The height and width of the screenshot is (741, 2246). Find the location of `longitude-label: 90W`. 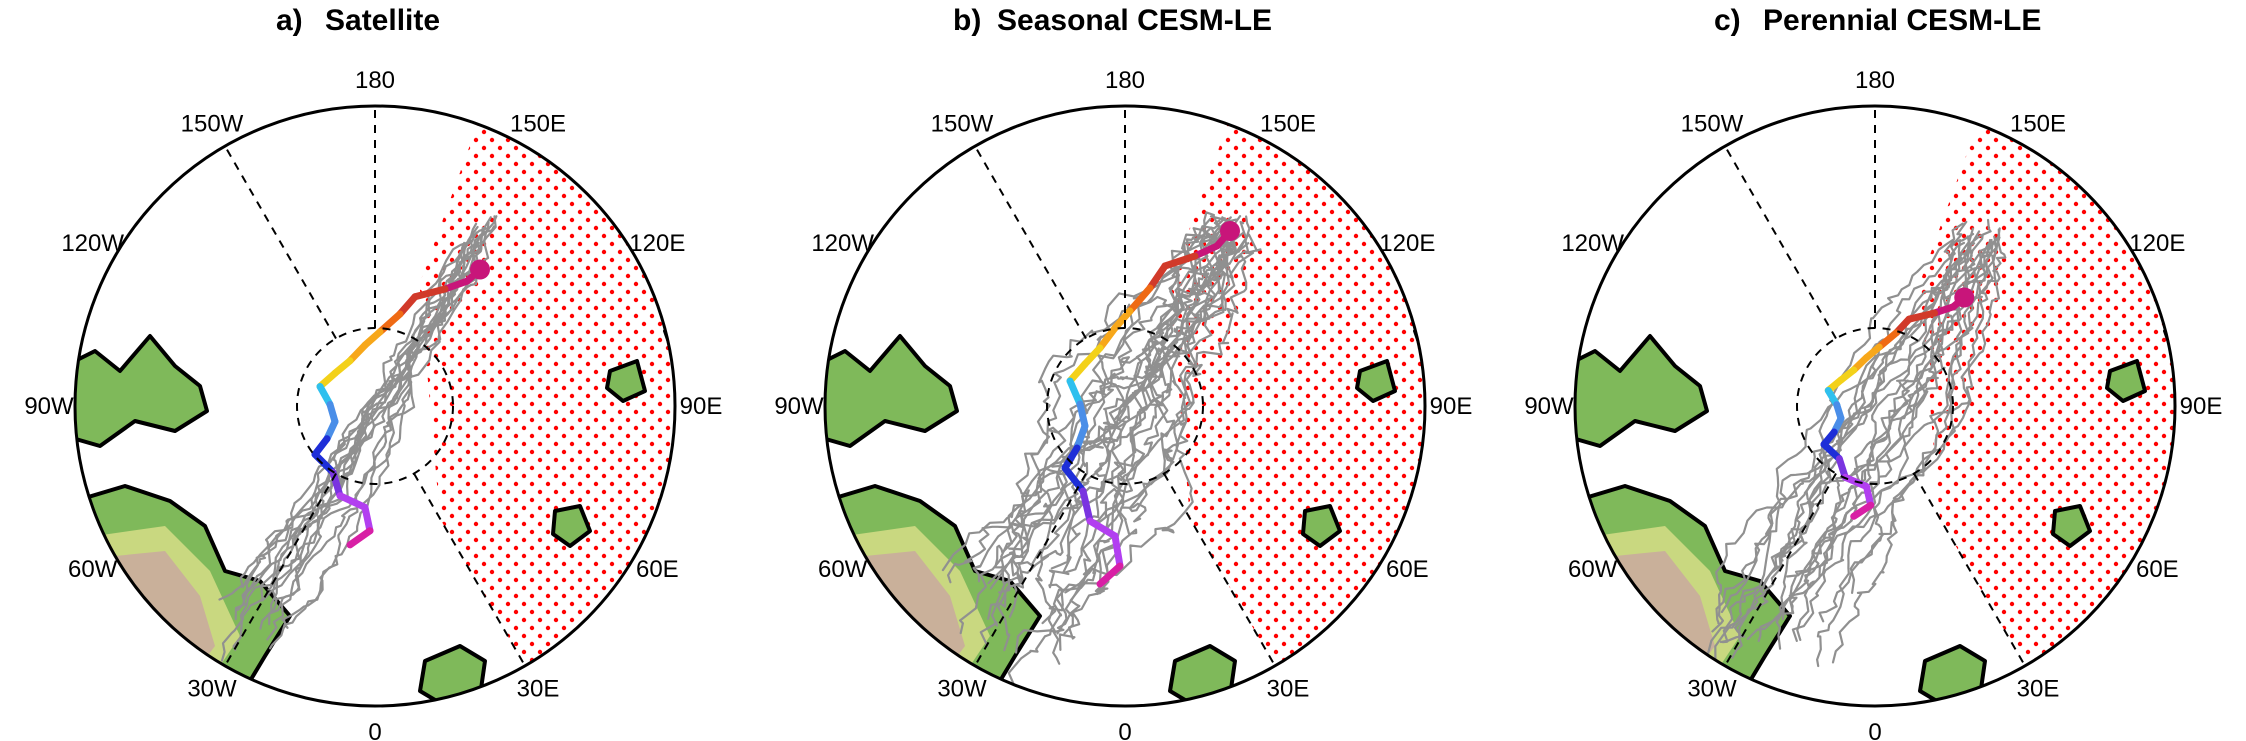

longitude-label: 90W is located at coordinates (49, 406).